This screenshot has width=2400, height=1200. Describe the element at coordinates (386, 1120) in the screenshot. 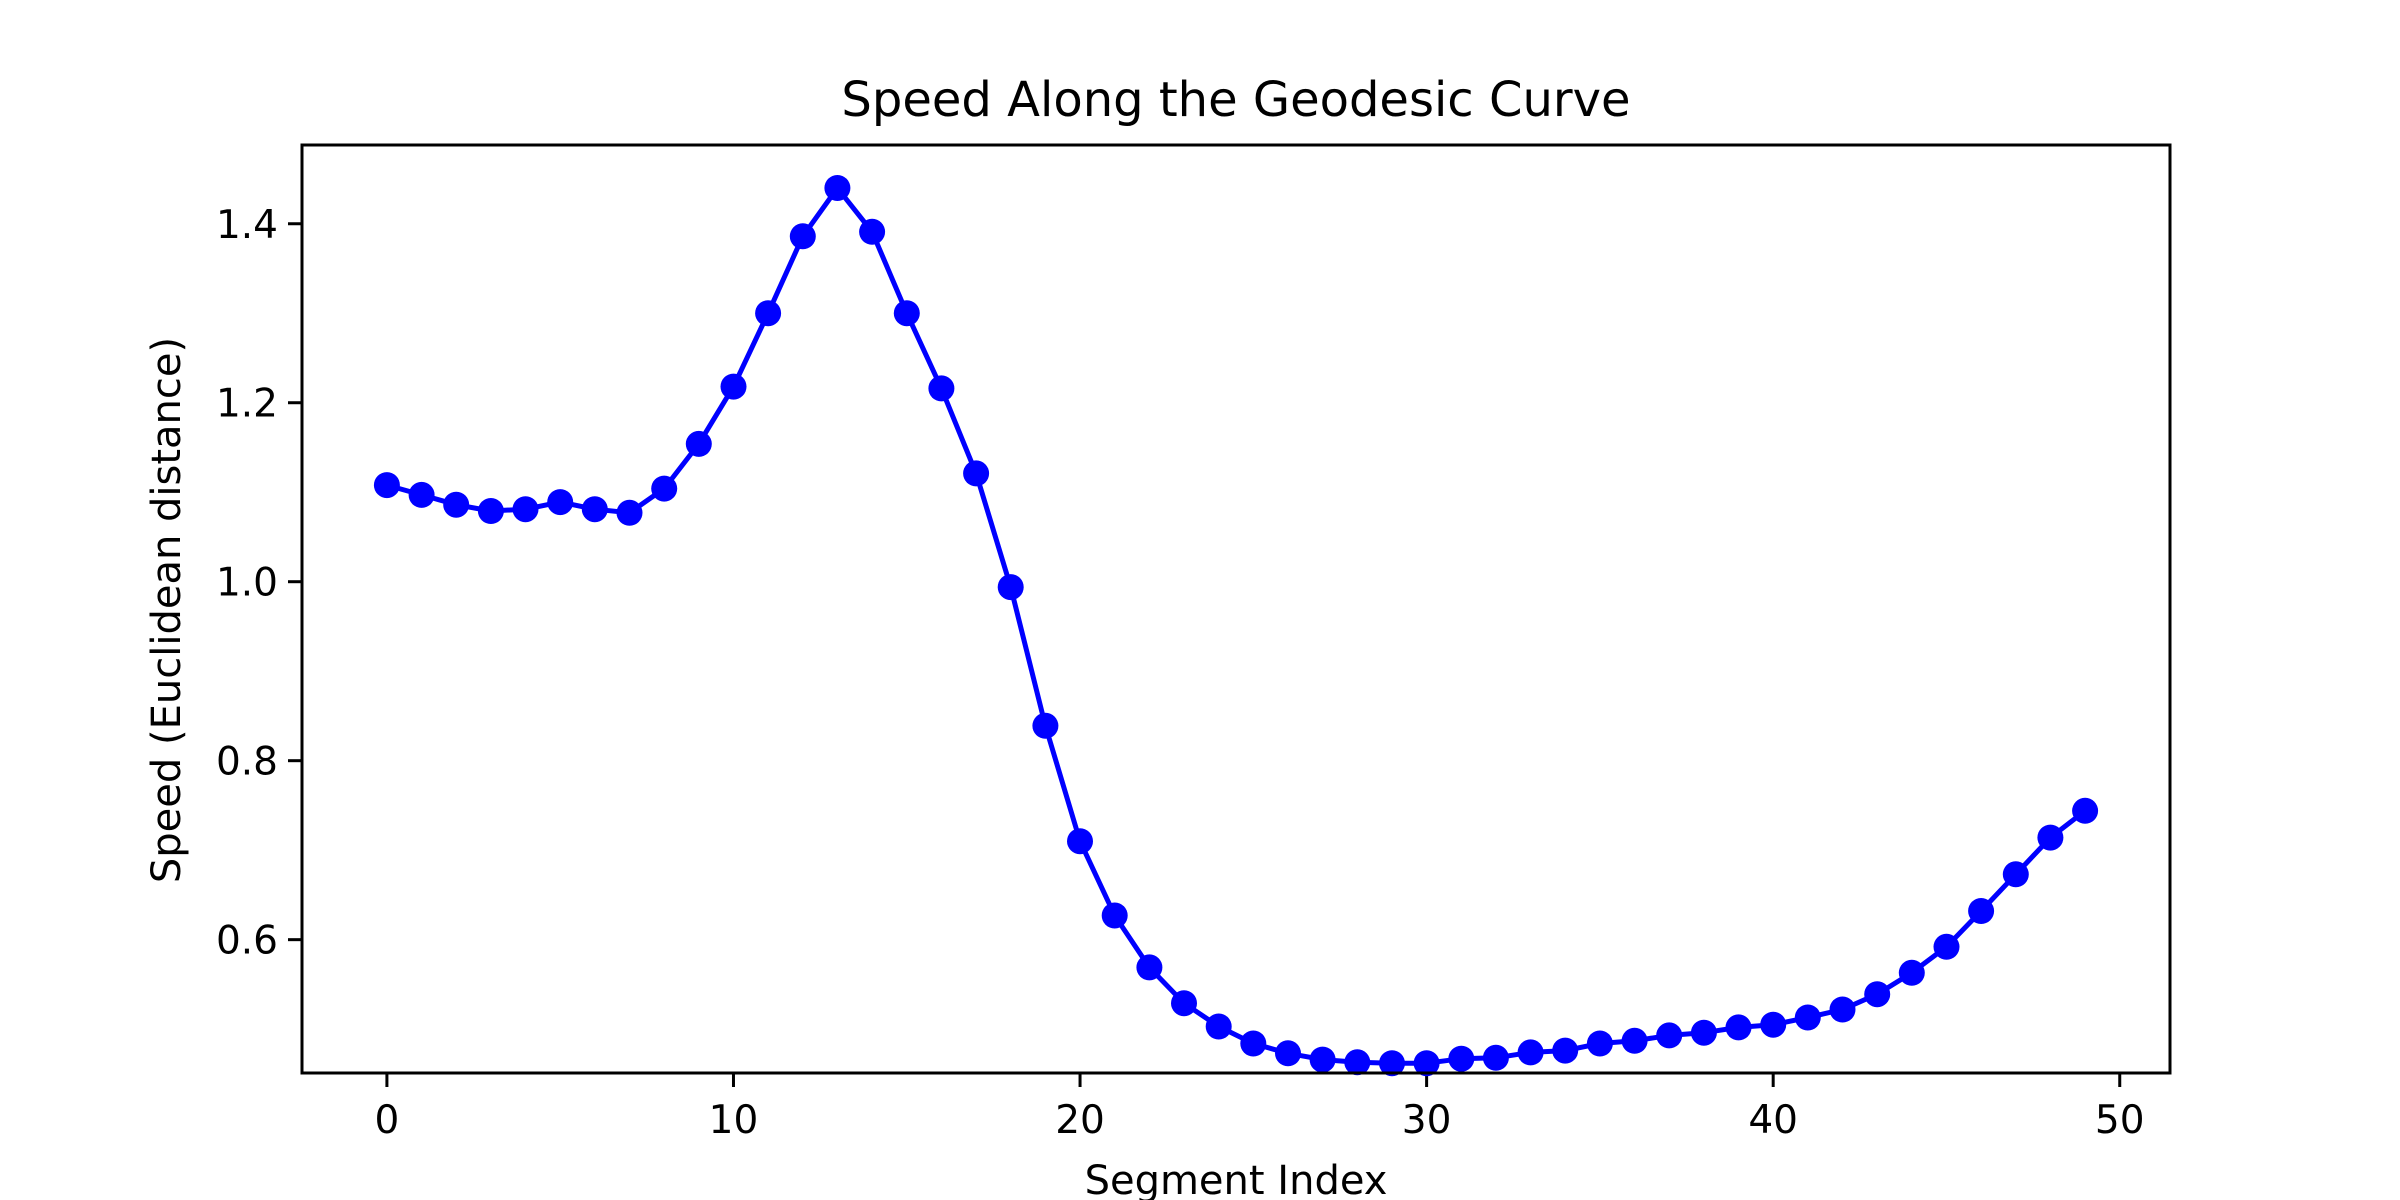

I see `x-tick-label: 0` at that location.